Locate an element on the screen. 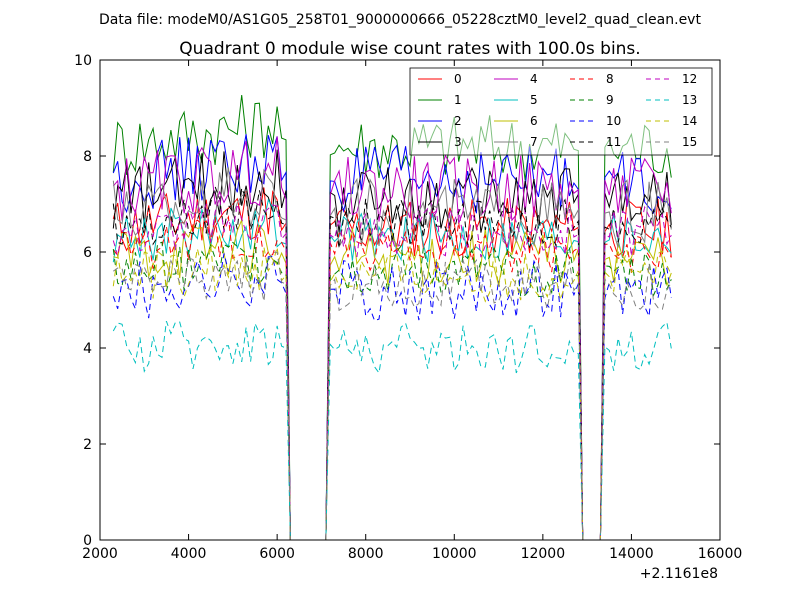 This screenshot has height=600, width=800. y-tick-label: 10 is located at coordinates (83, 61).